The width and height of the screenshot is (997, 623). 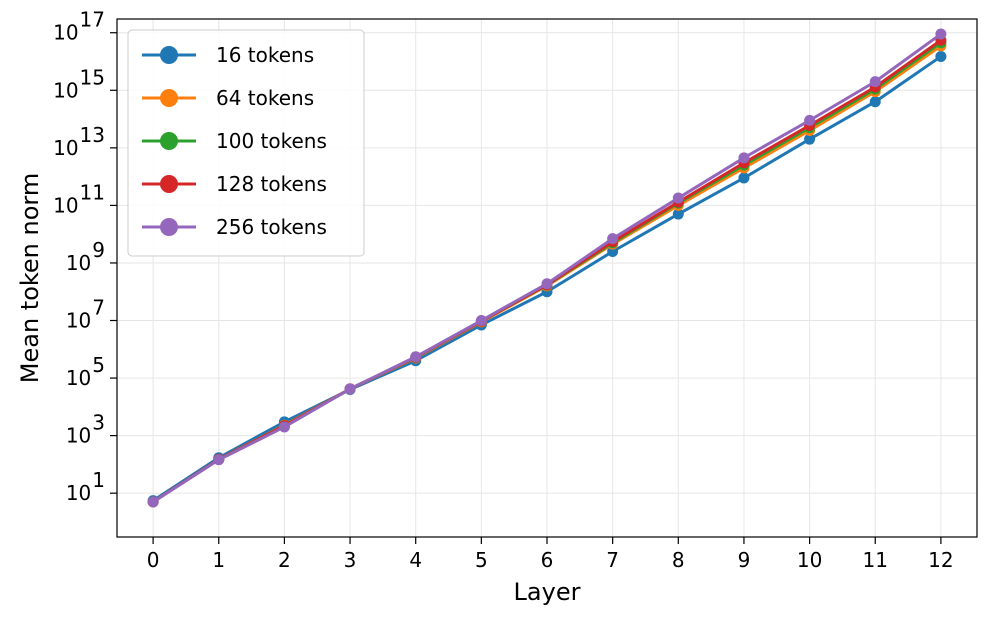 What do you see at coordinates (265, 98) in the screenshot?
I see `legend-label: 64 tokens` at bounding box center [265, 98].